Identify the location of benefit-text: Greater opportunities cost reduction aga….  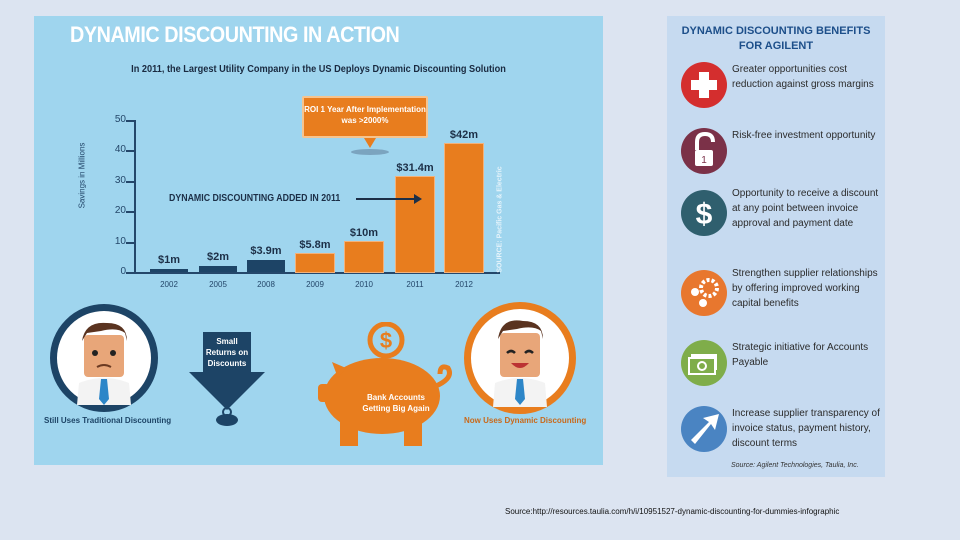
(803, 77).